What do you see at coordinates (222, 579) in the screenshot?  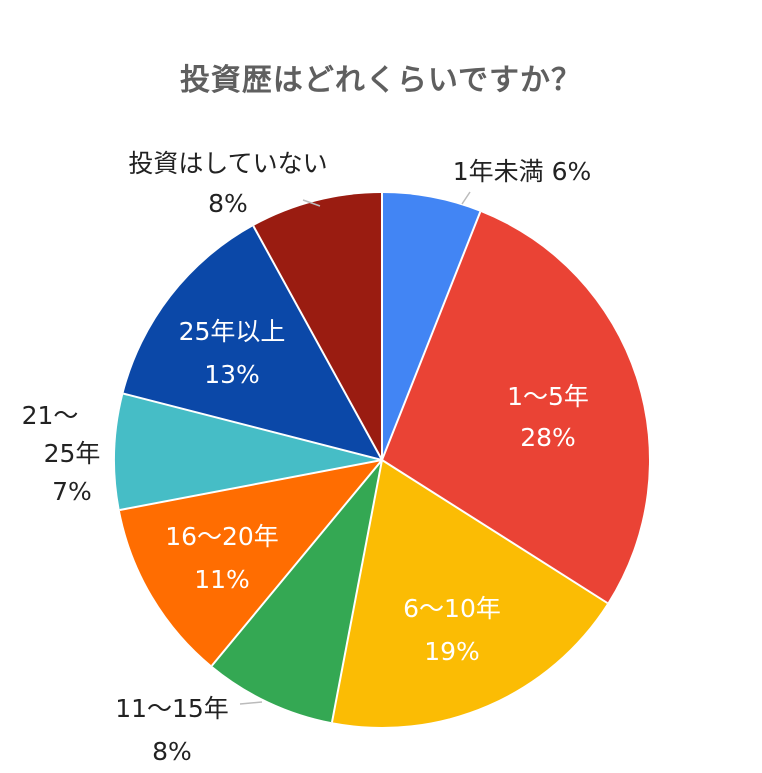 I see `slice-percent-label: 11%` at bounding box center [222, 579].